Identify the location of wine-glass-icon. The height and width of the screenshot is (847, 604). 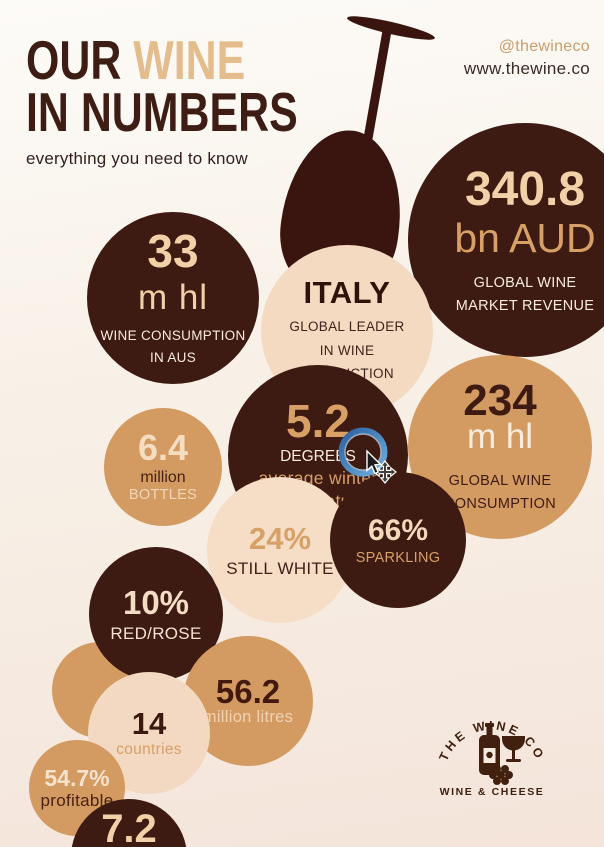
(513, 749).